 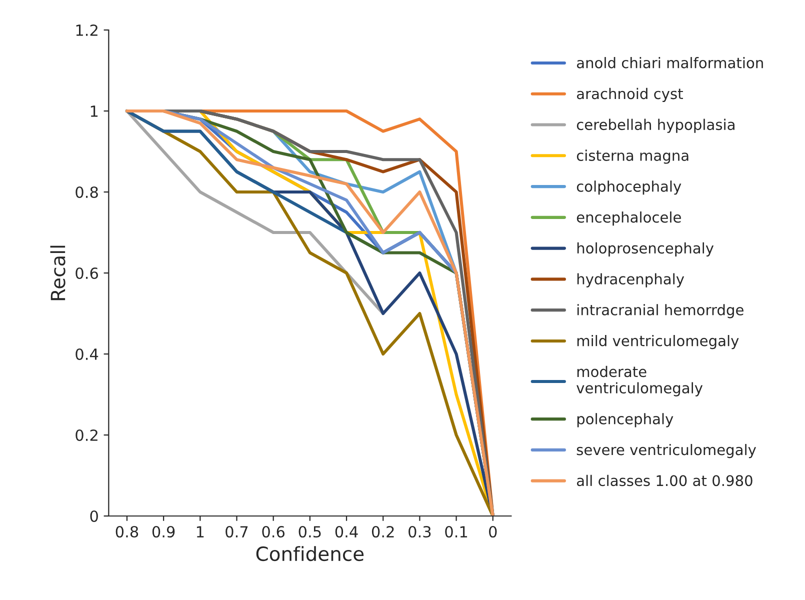 What do you see at coordinates (628, 218) in the screenshot?
I see `legend-label: encephalocele` at bounding box center [628, 218].